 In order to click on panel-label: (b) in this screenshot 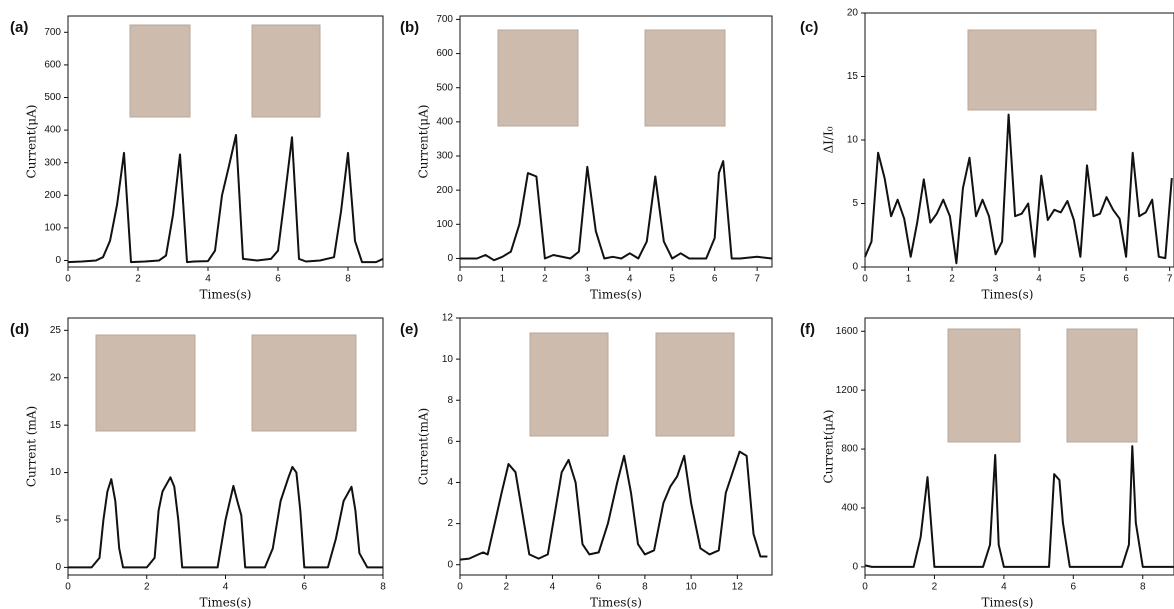, I will do `click(409, 27)`.